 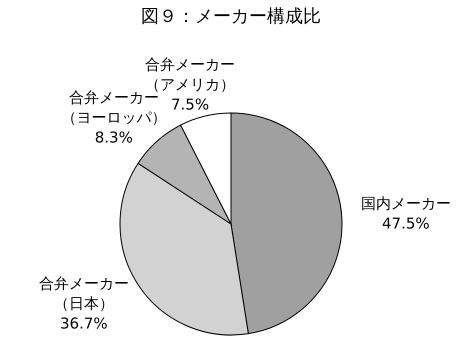 I want to click on data-label: 8.3%, so click(x=113, y=137).